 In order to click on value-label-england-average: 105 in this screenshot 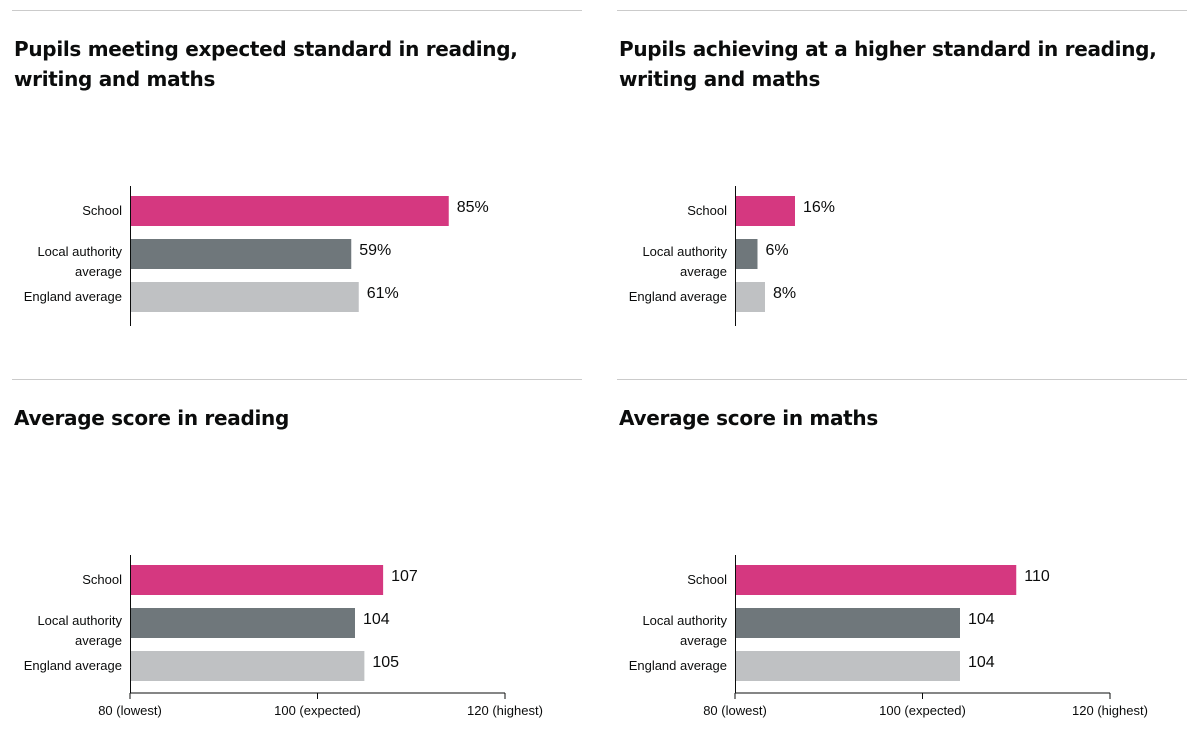, I will do `click(385, 662)`.